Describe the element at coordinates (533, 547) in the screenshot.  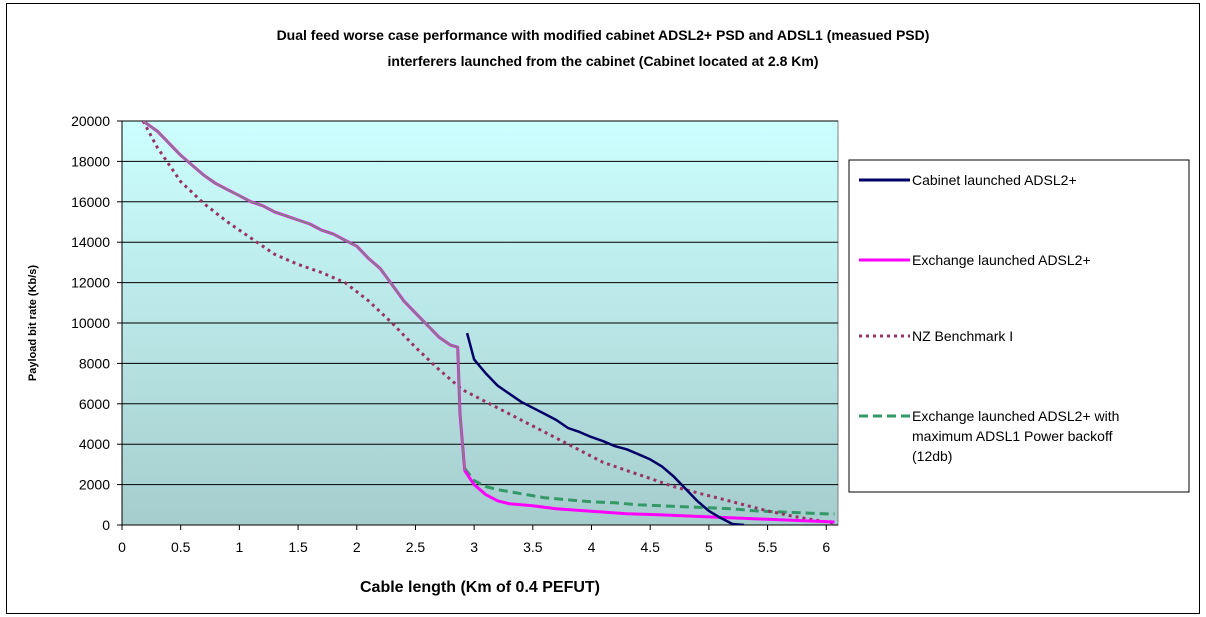
I see `x-tick-label: 3.5` at that location.